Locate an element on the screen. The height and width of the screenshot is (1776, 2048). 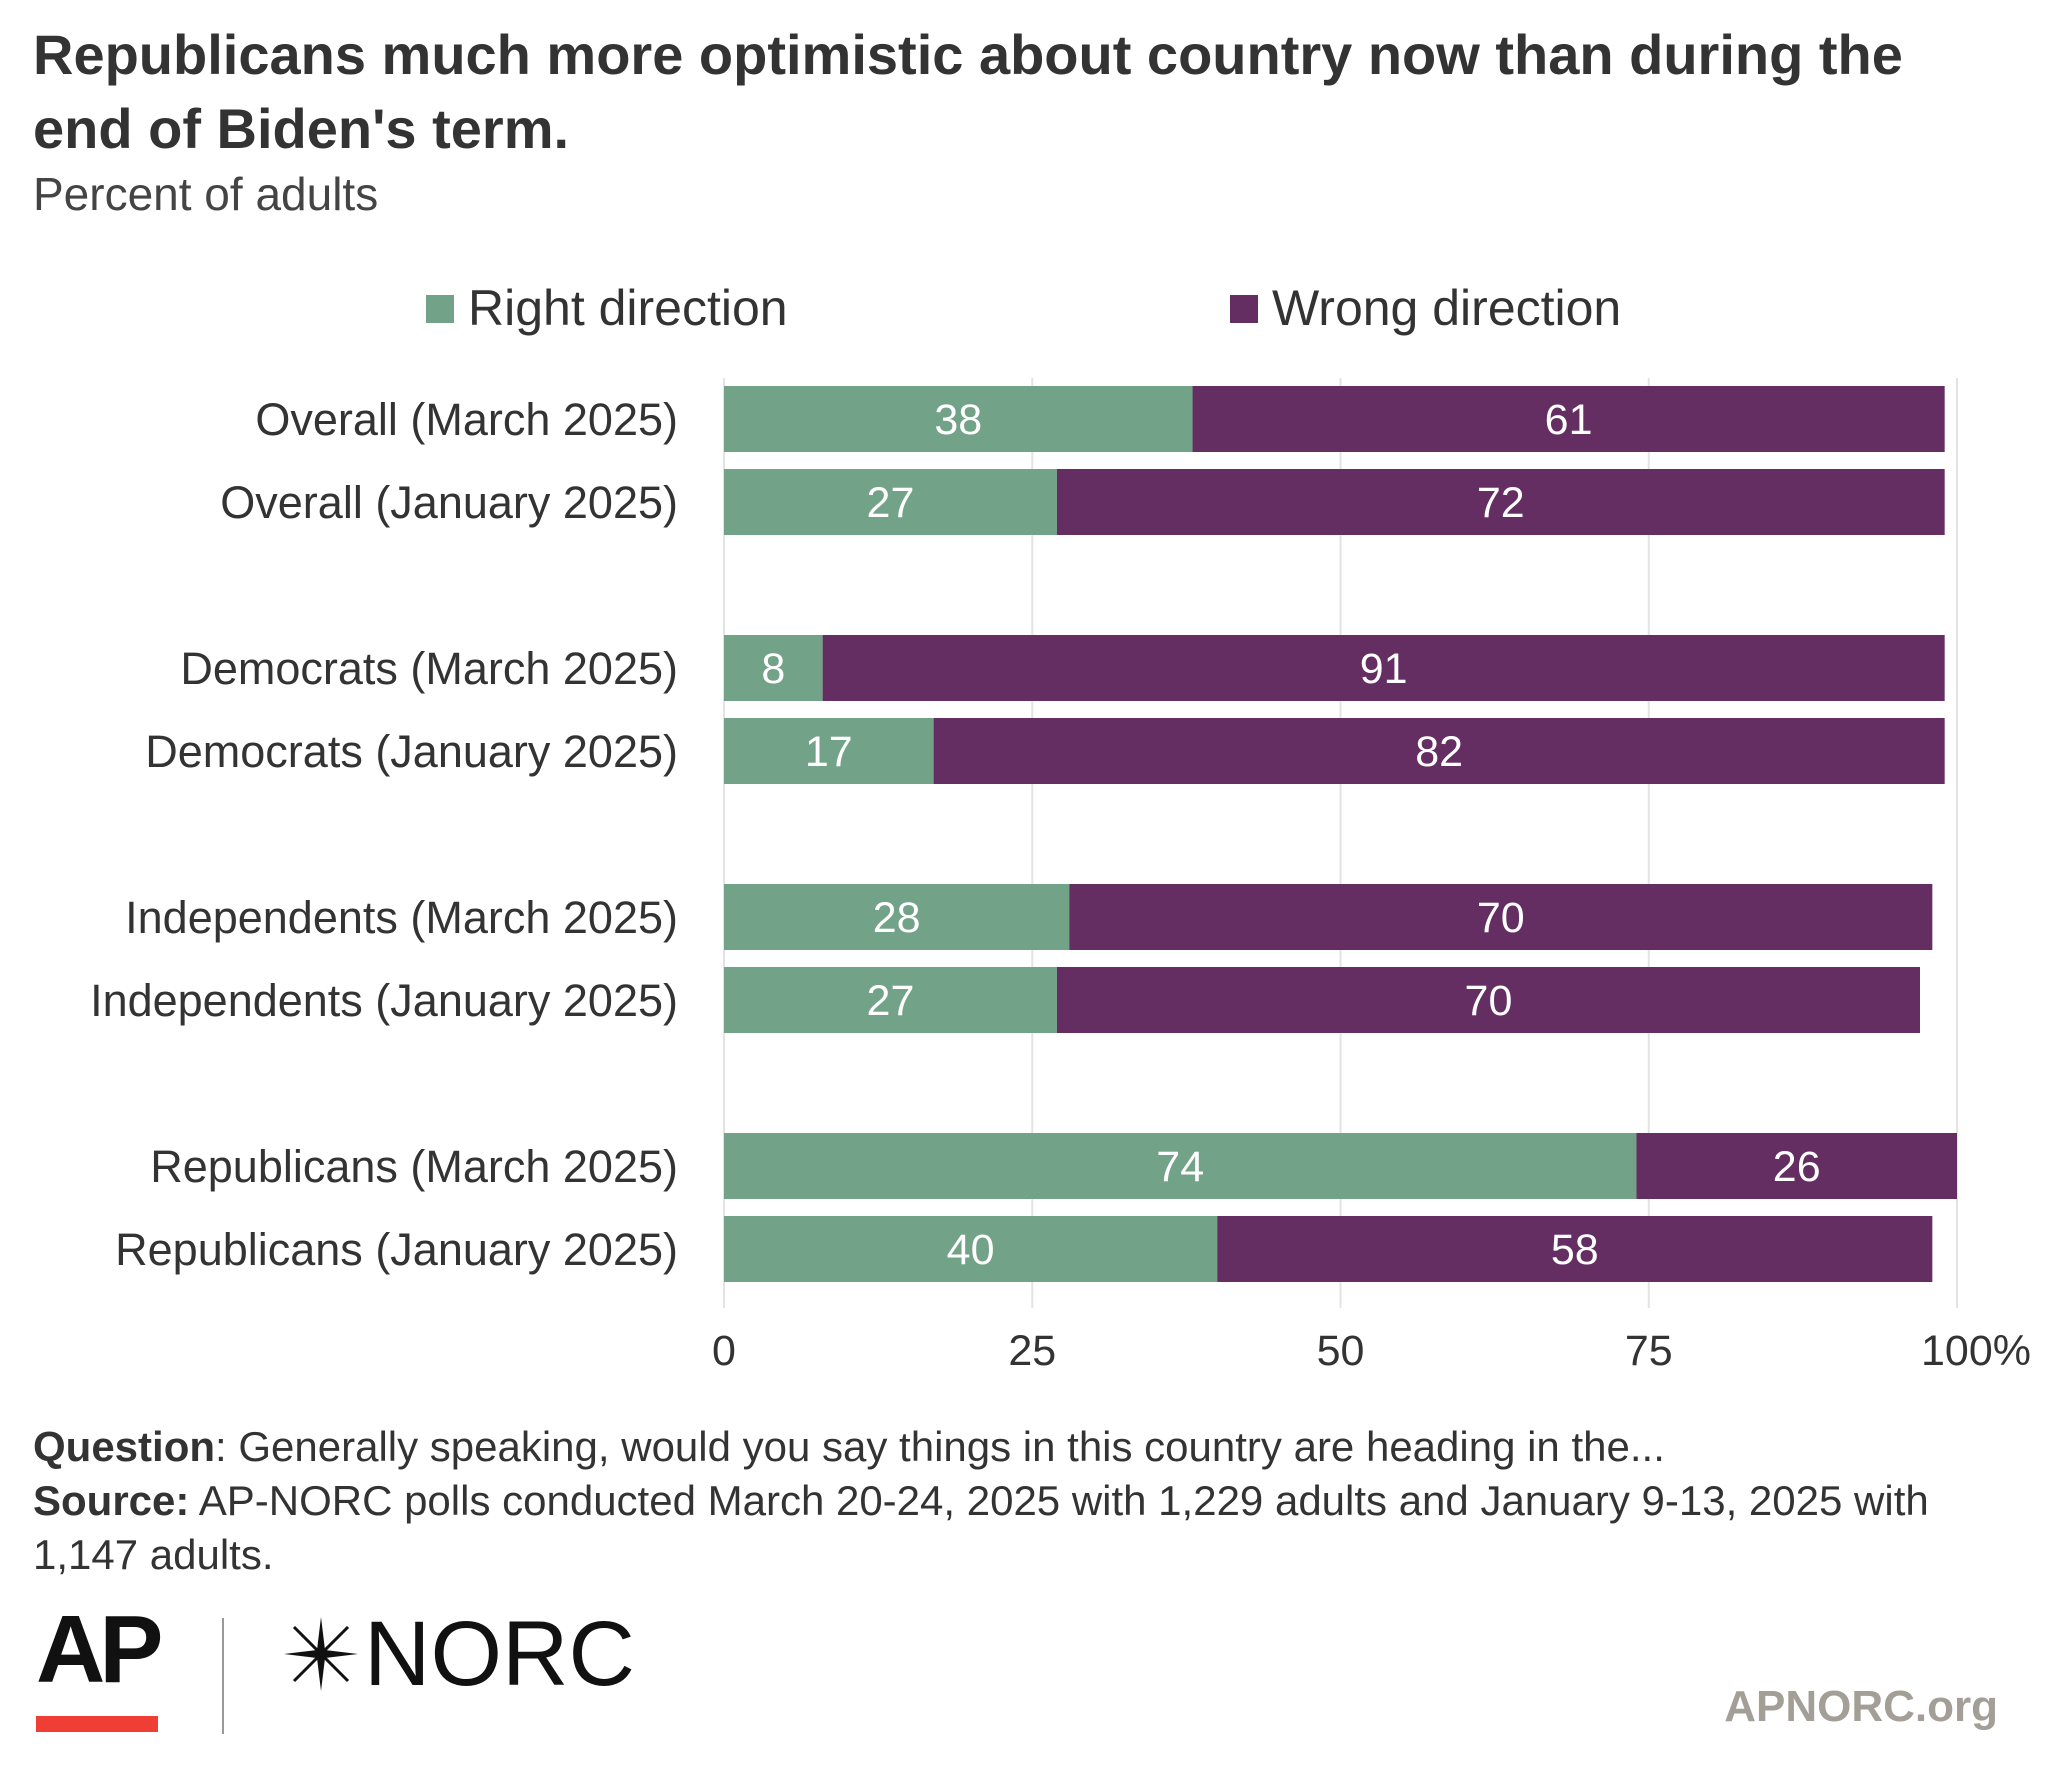
bar-value-label: 72 is located at coordinates (1501, 503).